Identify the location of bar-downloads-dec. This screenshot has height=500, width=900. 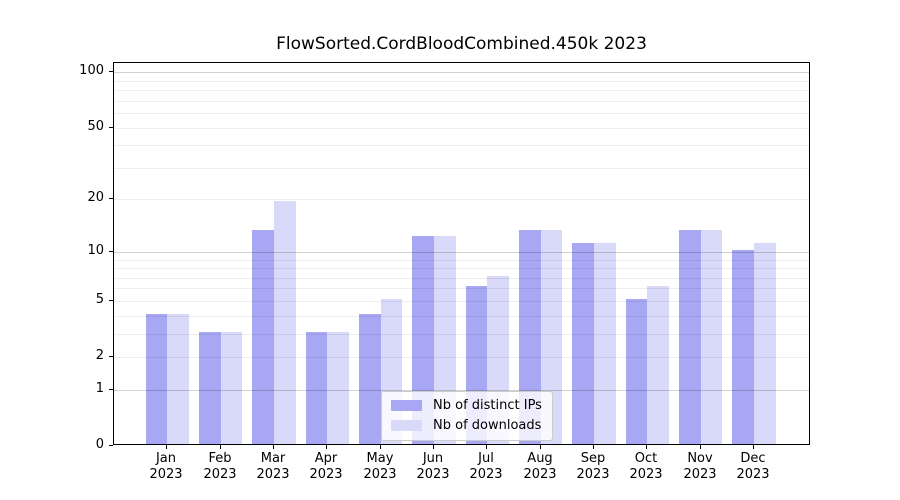
(765, 343).